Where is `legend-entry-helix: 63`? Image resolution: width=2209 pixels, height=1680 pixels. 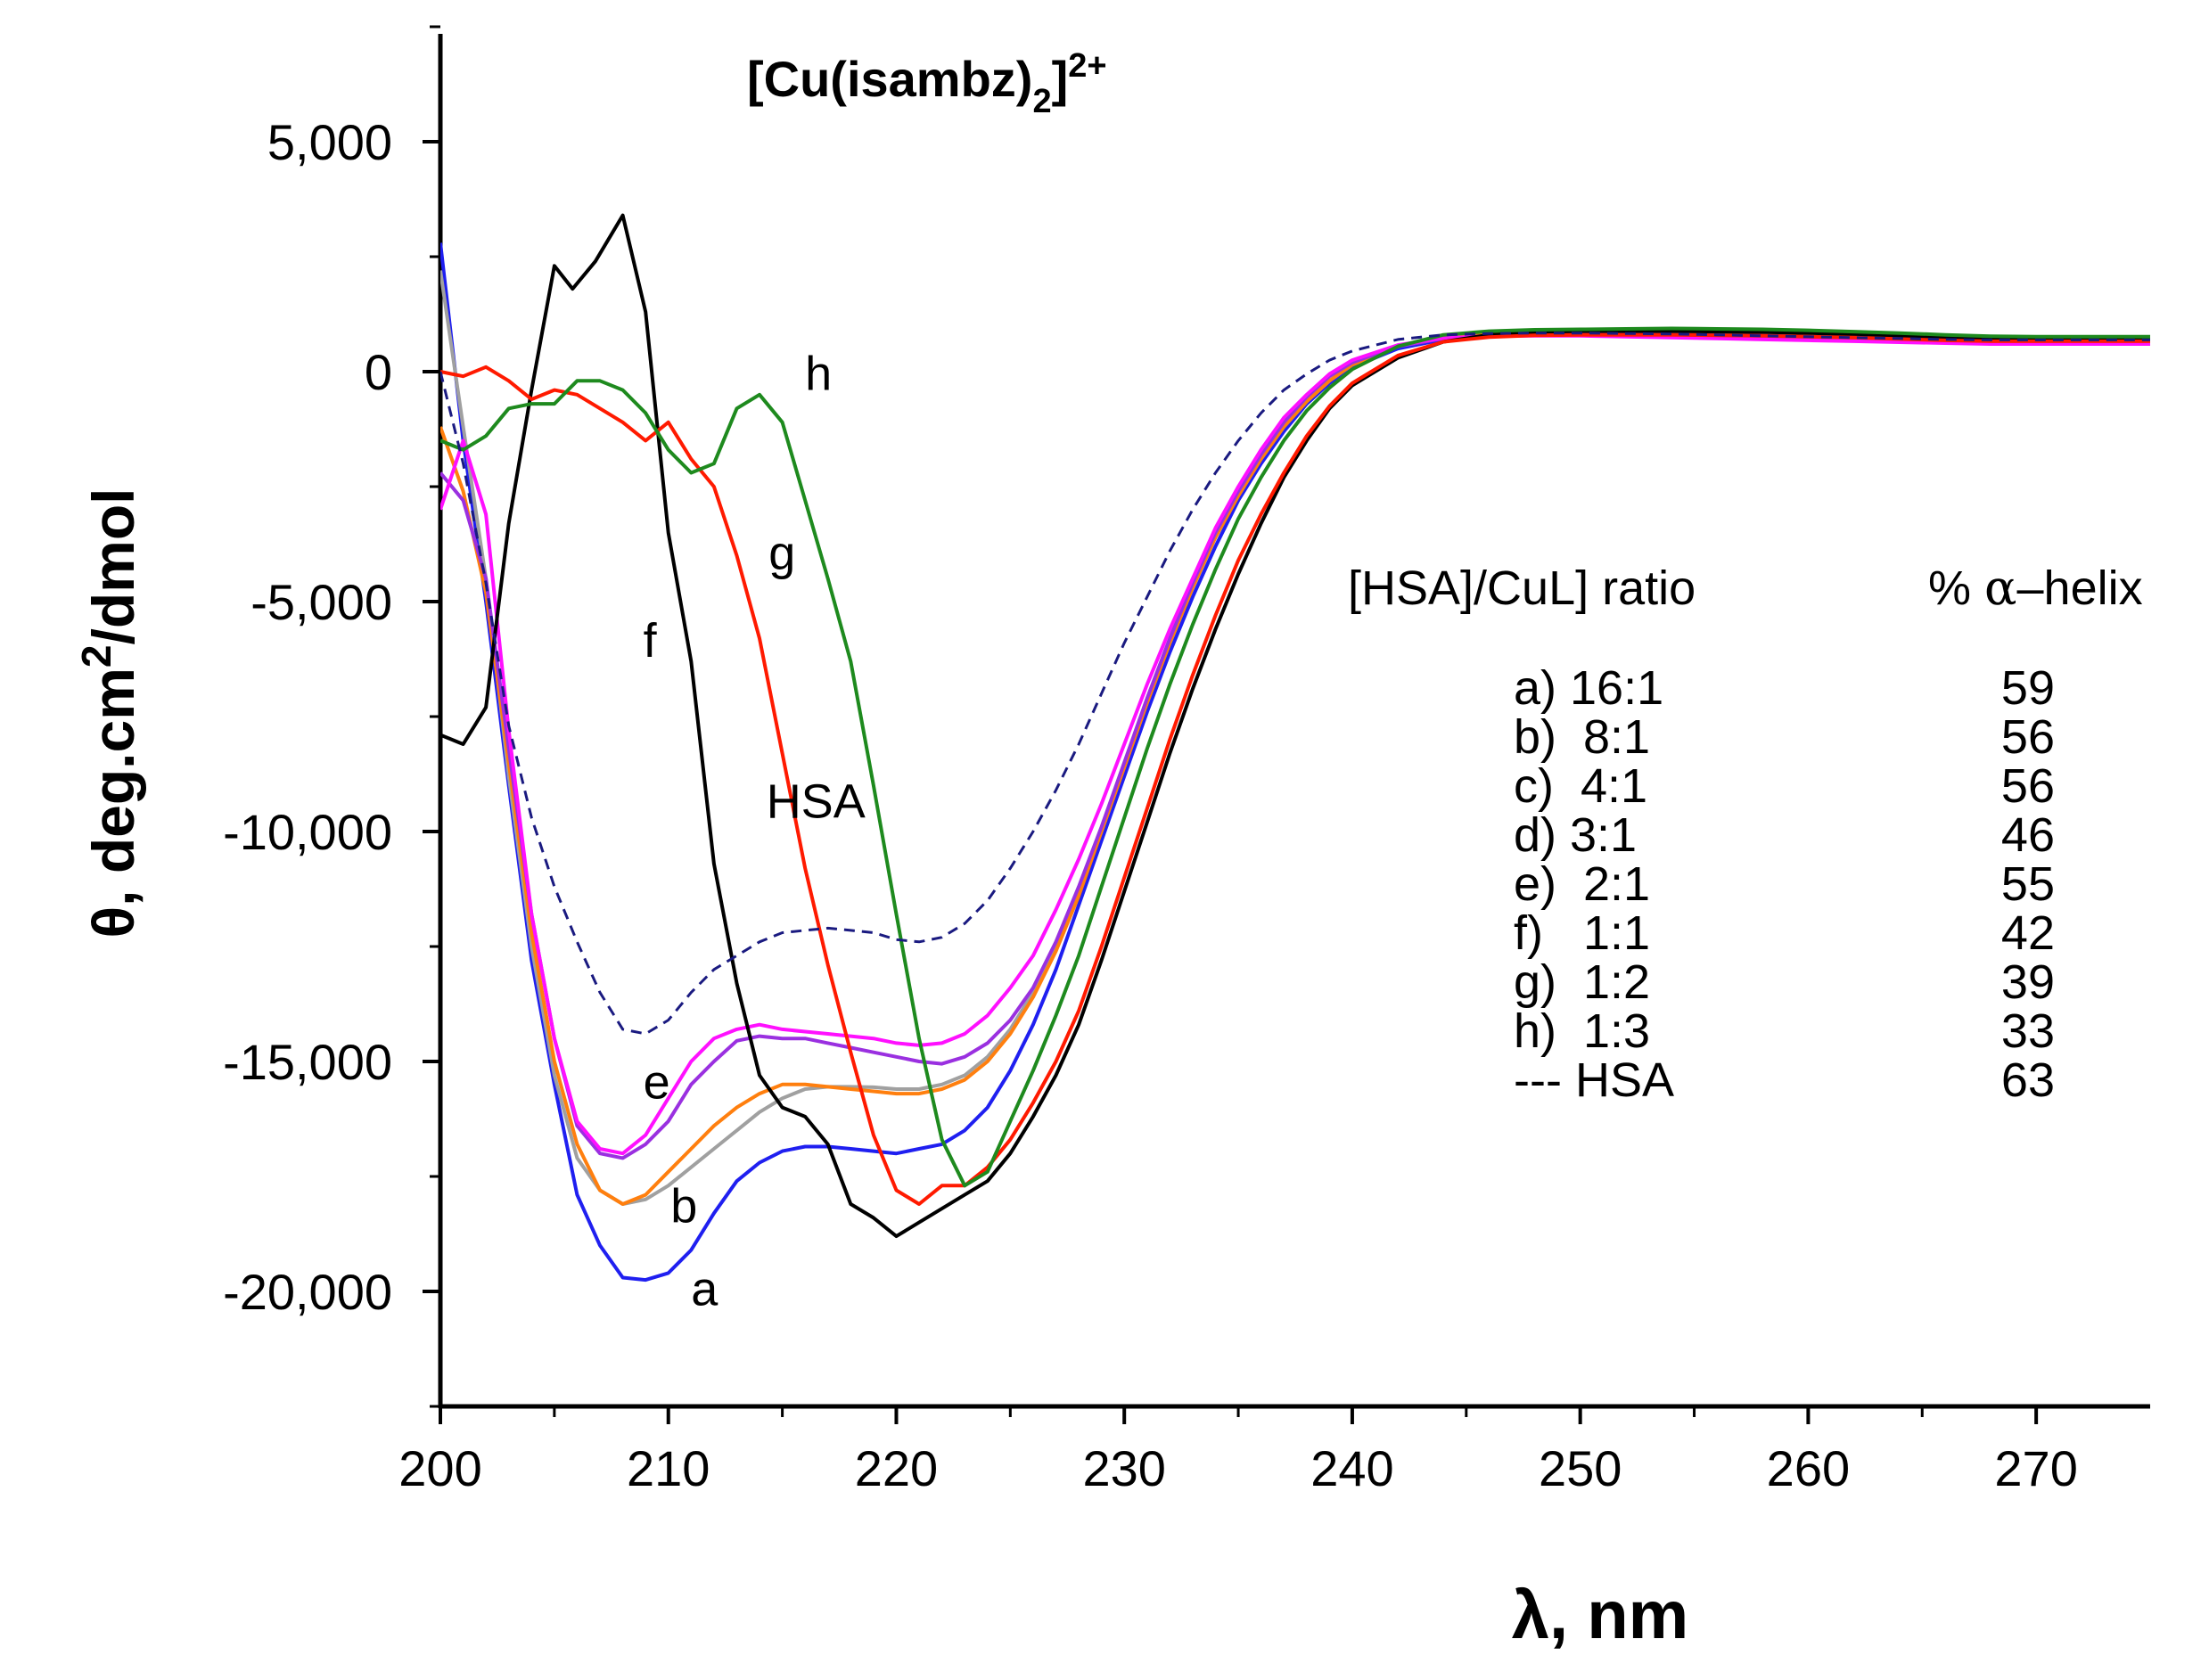 legend-entry-helix: 63 is located at coordinates (2028, 1080).